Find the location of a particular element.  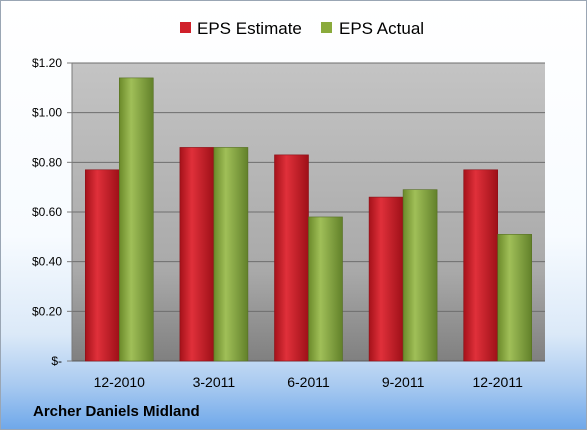

legend: EPS Estimate EPS Actual is located at coordinates (302, 28).